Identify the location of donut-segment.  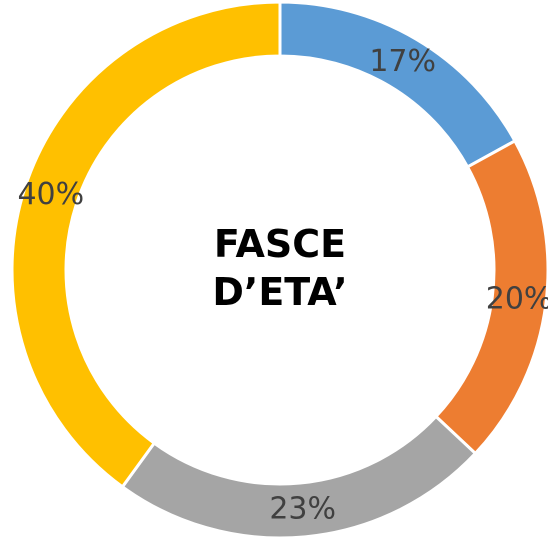
(397, 84).